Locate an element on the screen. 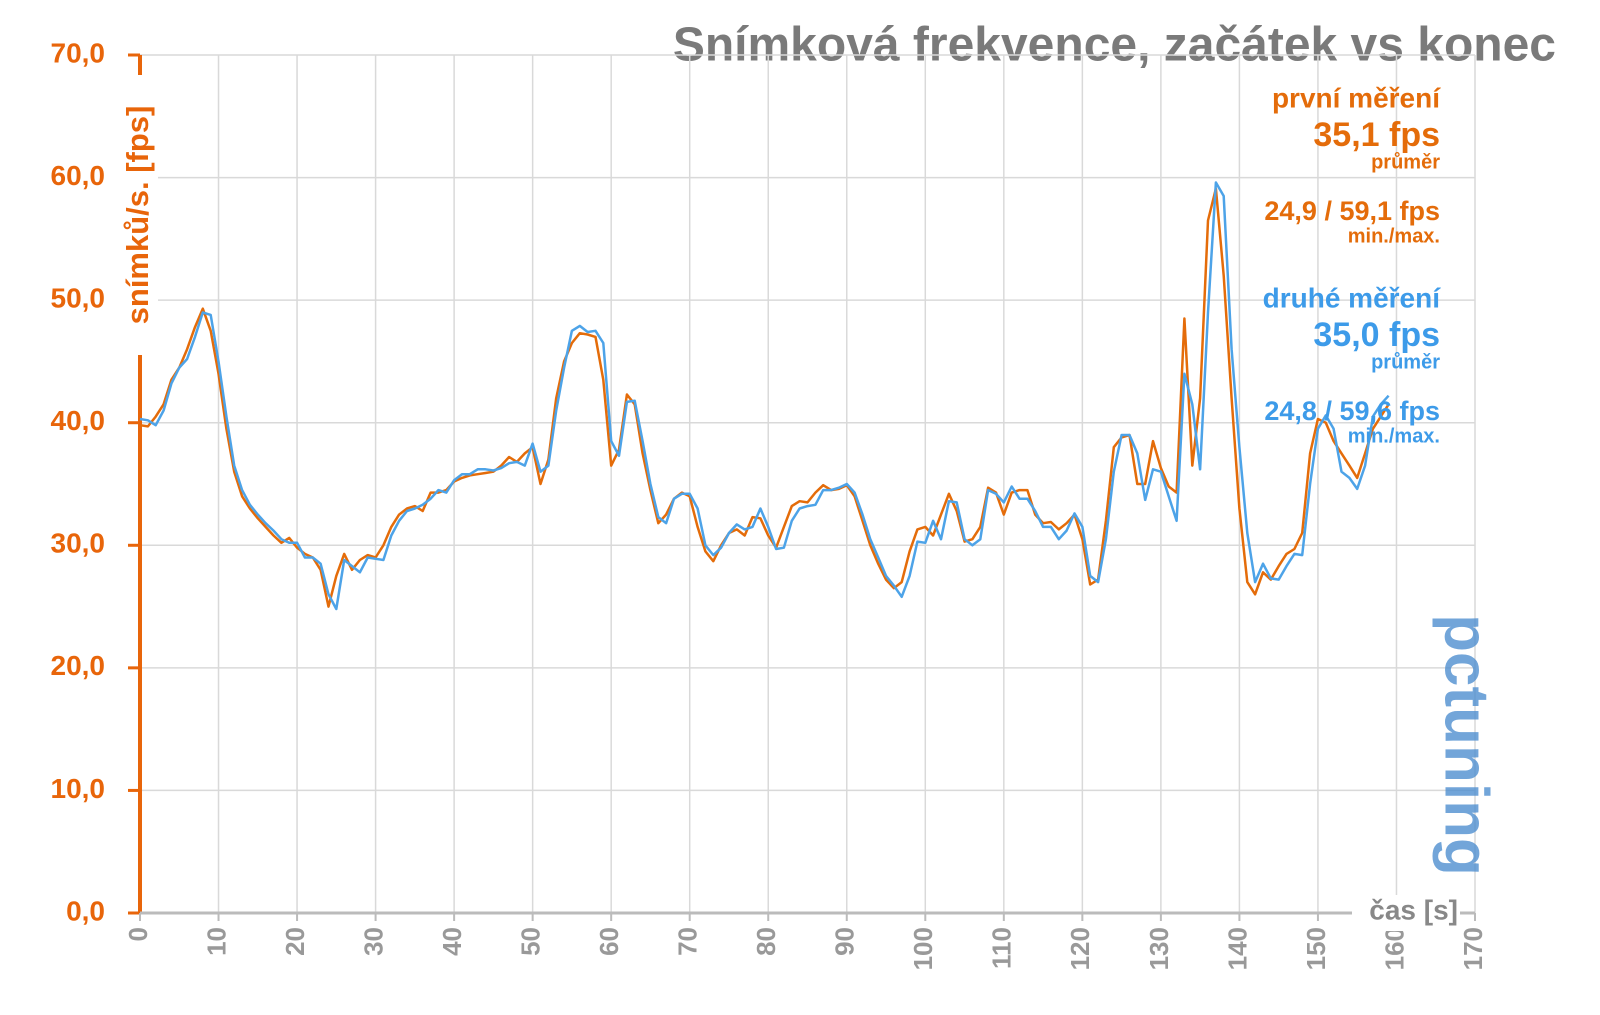  y-tick-label: 70,0 is located at coordinates (78, 52).